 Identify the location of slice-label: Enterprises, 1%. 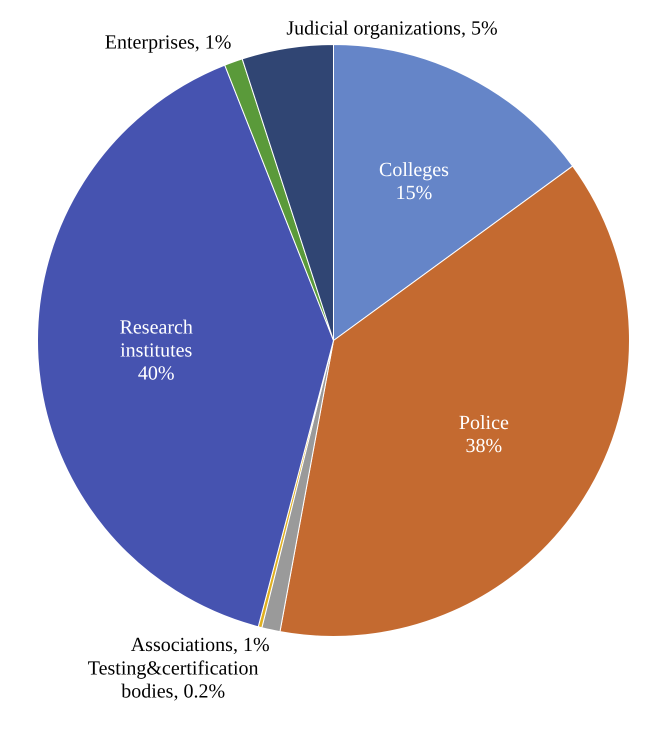
(168, 43).